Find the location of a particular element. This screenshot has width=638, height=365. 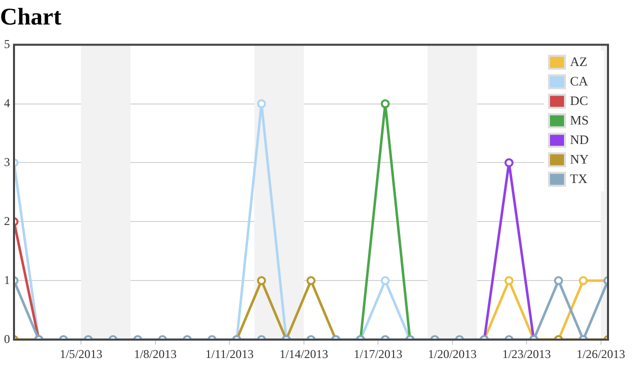

x-tick-label: 1/11/2013 is located at coordinates (229, 353).